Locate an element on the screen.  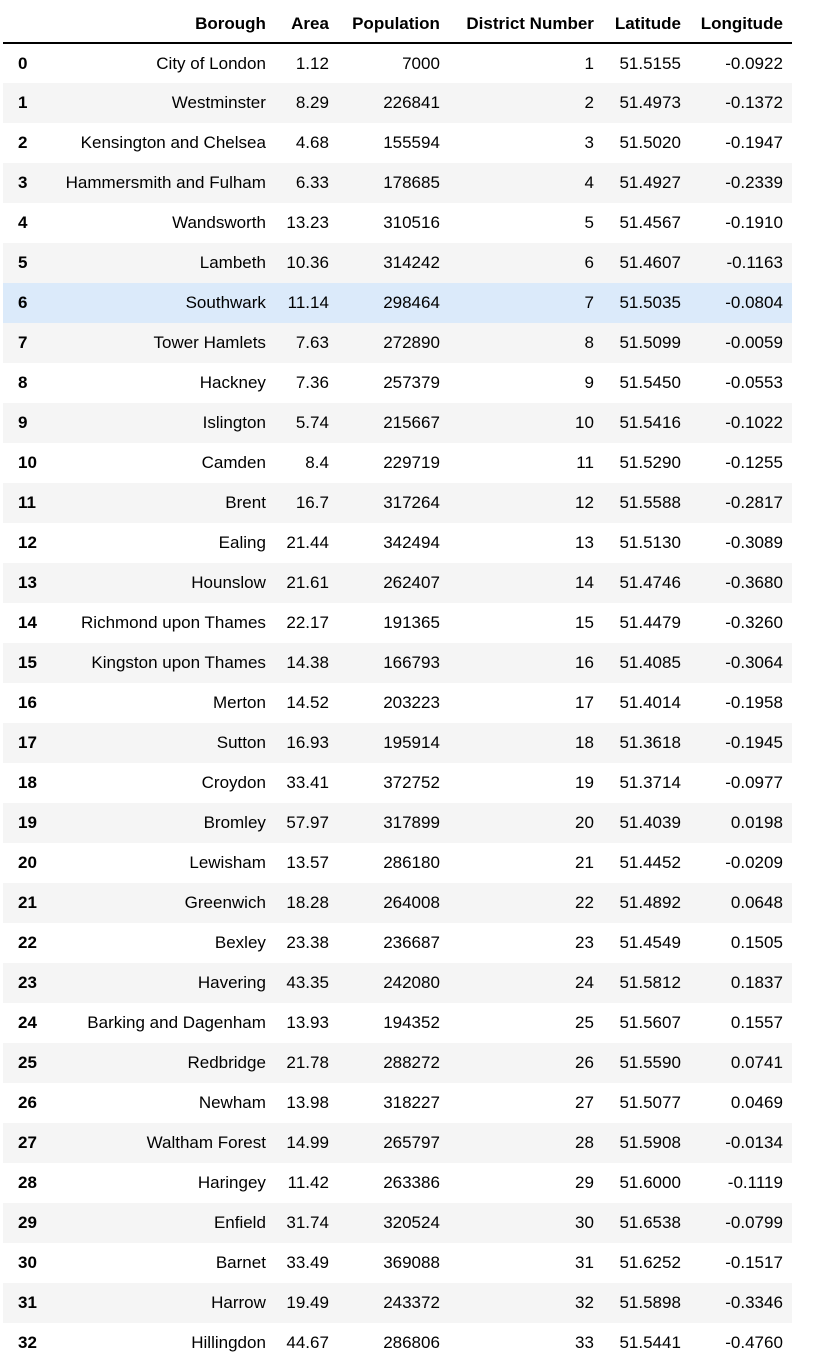
latitude-cell: 51.5416 is located at coordinates (650, 422).